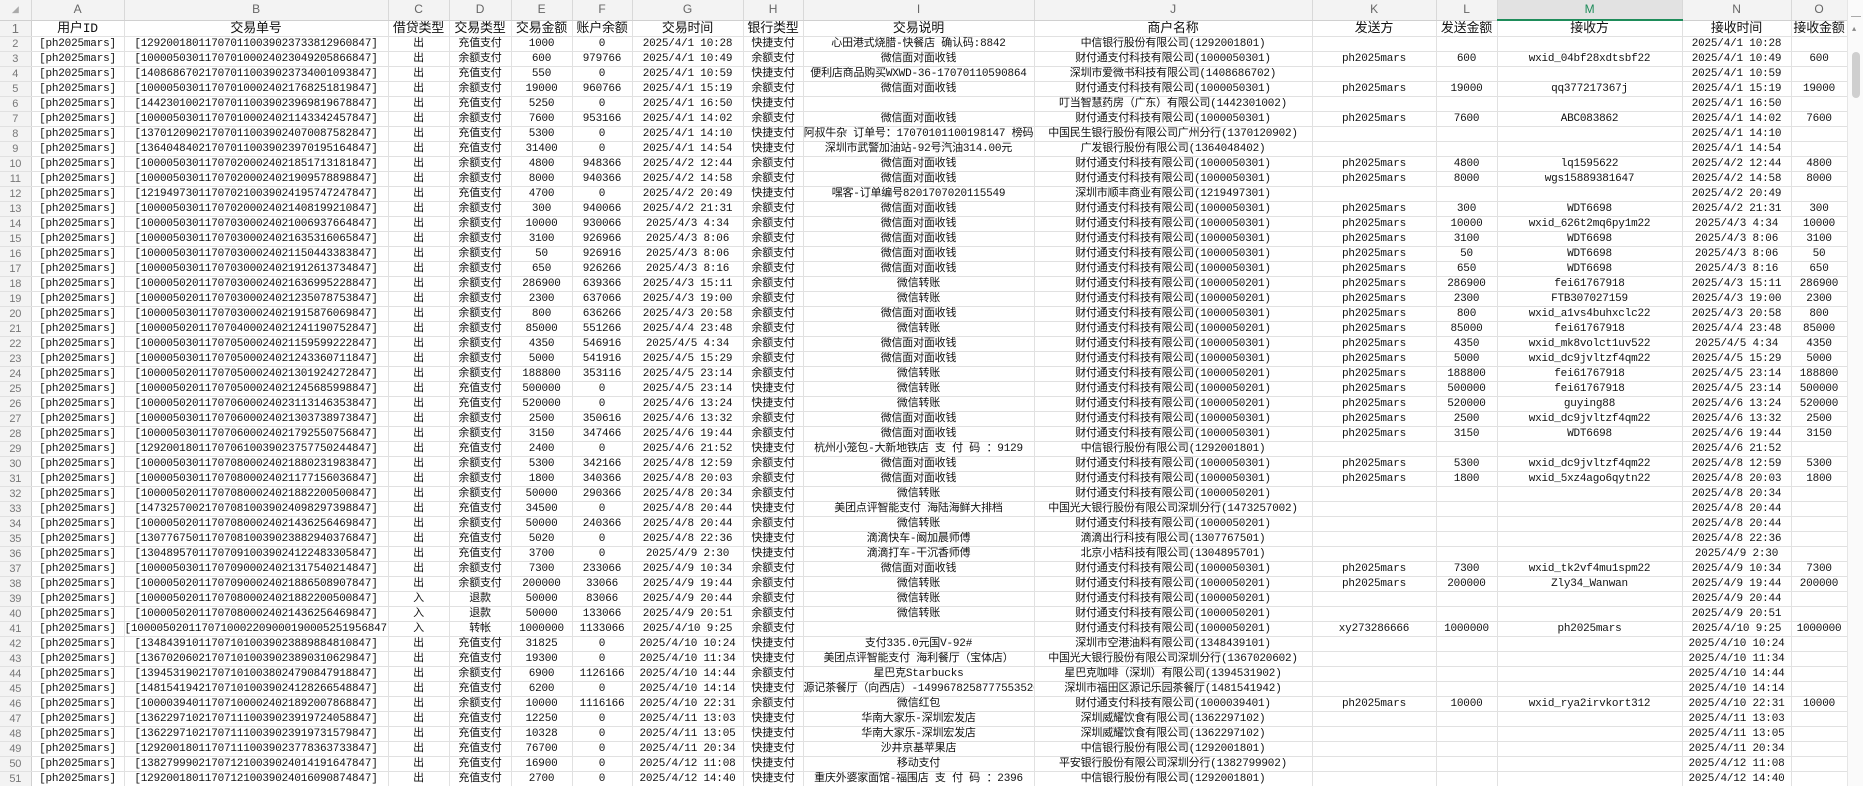 The width and height of the screenshot is (1863, 786). What do you see at coordinates (919, 449) in the screenshot?
I see `cell: 杭州小笼包-大新地铁店 支 付 码 ：9129` at bounding box center [919, 449].